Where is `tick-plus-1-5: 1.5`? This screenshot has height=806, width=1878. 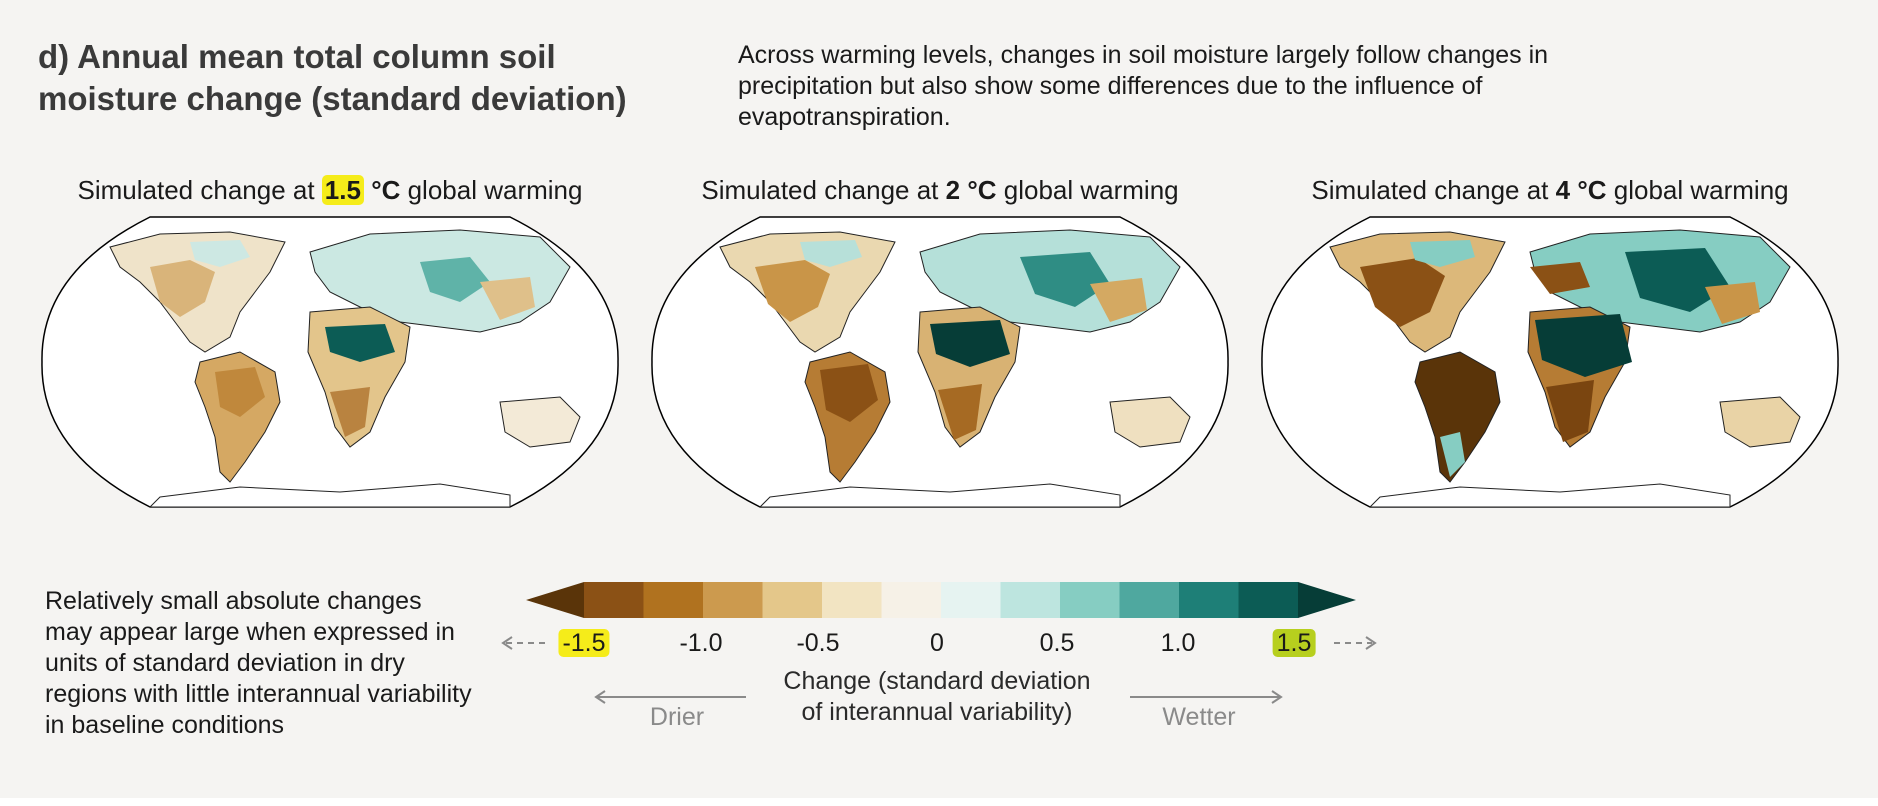
tick-plus-1-5: 1.5 is located at coordinates (1294, 643).